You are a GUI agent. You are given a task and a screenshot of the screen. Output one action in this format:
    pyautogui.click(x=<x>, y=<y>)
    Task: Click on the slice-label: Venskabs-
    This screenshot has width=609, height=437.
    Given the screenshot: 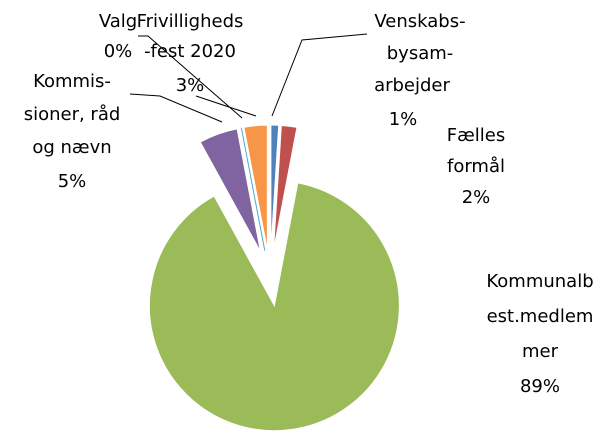 What is the action you would take?
    pyautogui.click(x=419, y=21)
    